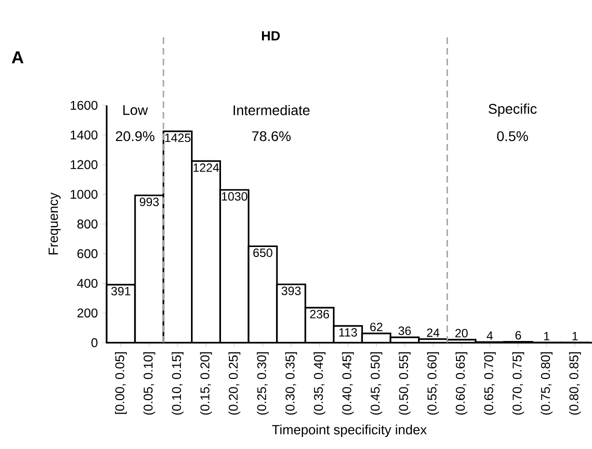  What do you see at coordinates (235, 196) in the screenshot?
I see `data-label: 1030` at bounding box center [235, 196].